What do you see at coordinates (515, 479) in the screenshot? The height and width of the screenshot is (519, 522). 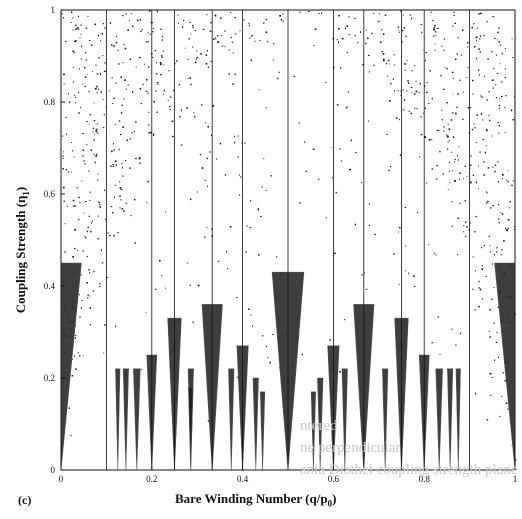 I see `x-tick-label: 1` at bounding box center [515, 479].